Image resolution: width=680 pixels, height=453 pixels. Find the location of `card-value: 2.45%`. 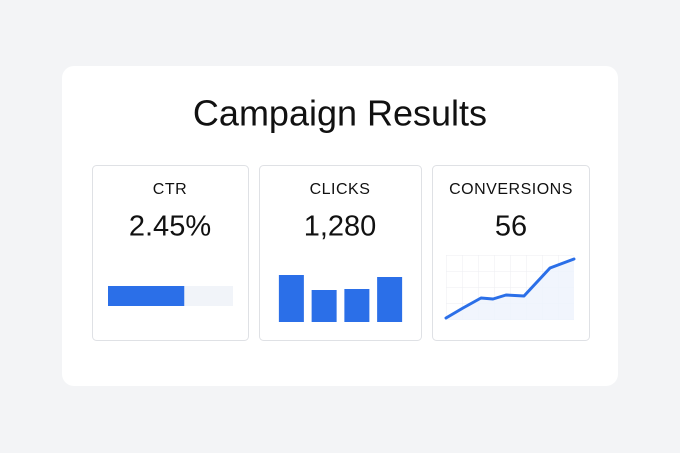

card-value: 2.45% is located at coordinates (170, 227).